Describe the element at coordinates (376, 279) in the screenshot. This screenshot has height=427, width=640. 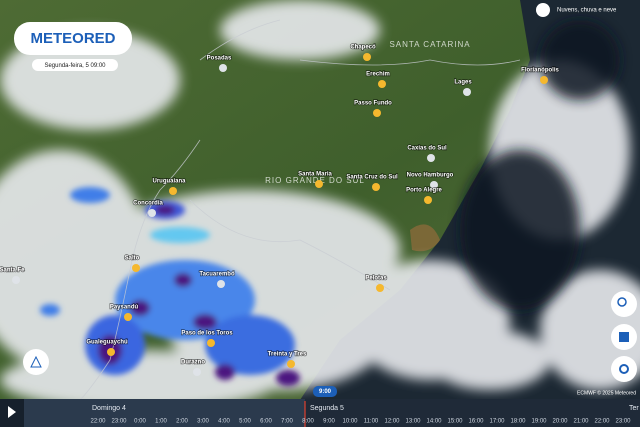
I see `city-label: Pelotas` at that location.